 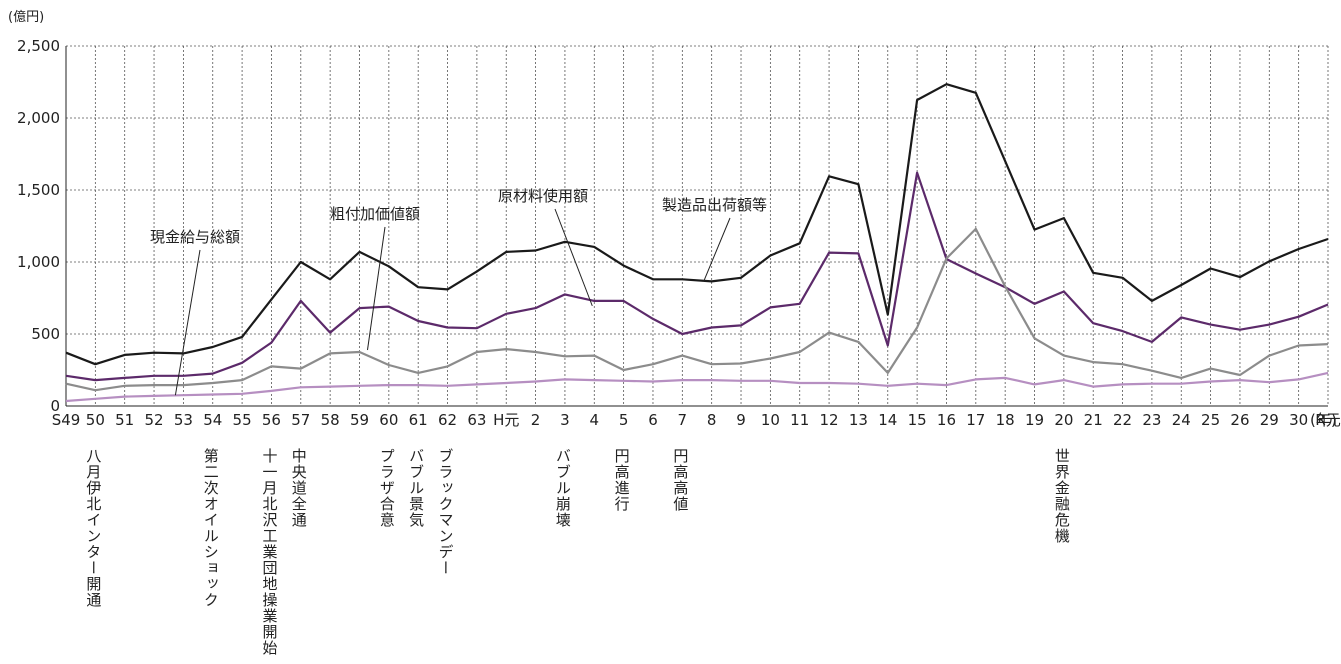 I want to click on x-tick-label: 9, so click(x=741, y=420).